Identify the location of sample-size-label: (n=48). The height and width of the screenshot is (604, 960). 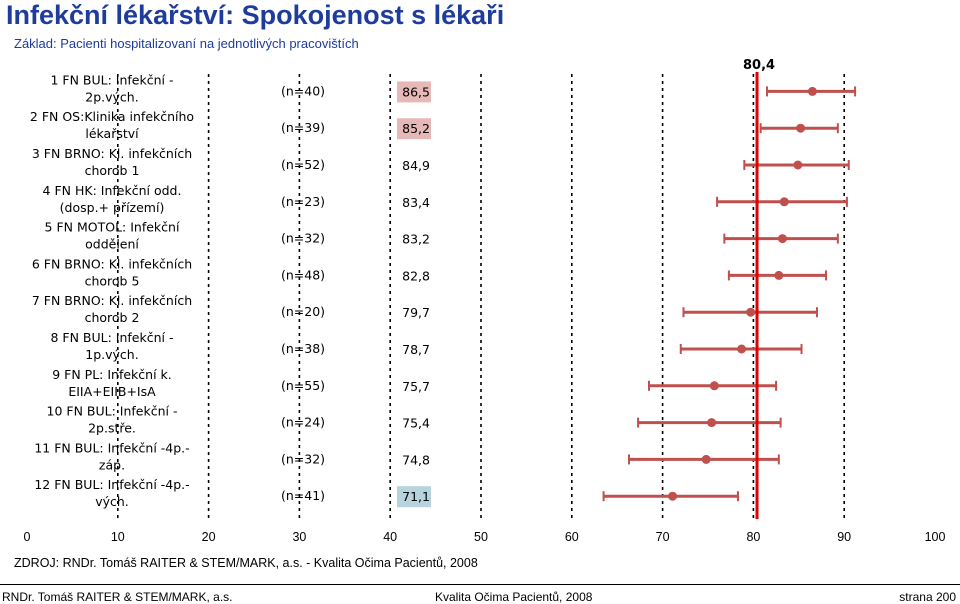
(303, 274).